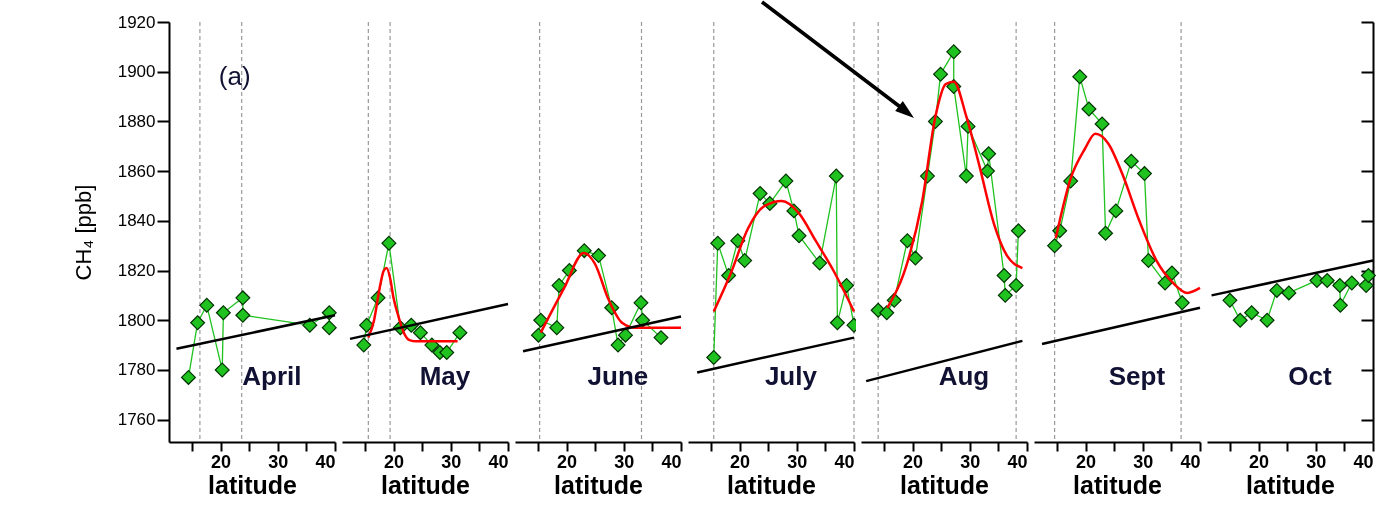  I want to click on text: April, so click(272, 375).